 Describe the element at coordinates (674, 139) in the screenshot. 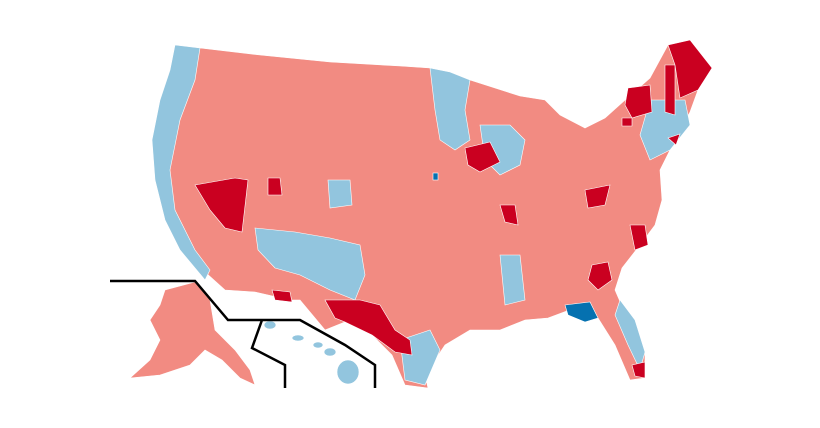

I see `long-island-district` at that location.